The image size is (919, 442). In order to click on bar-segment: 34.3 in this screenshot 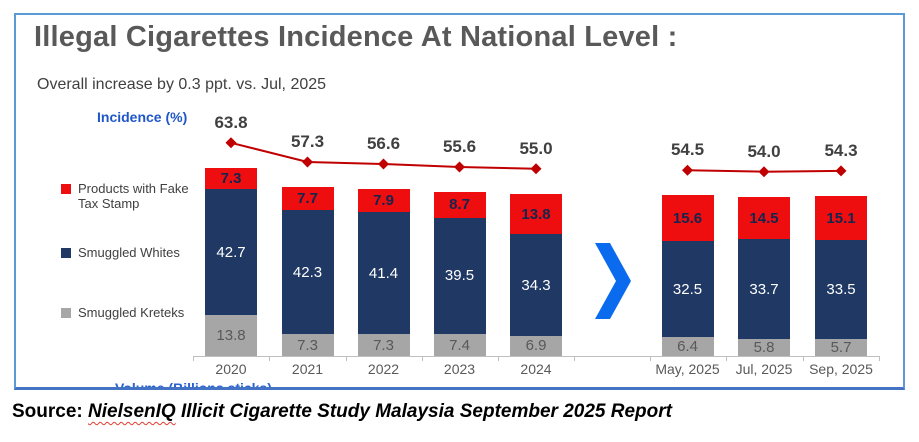, I will do `click(536, 285)`.